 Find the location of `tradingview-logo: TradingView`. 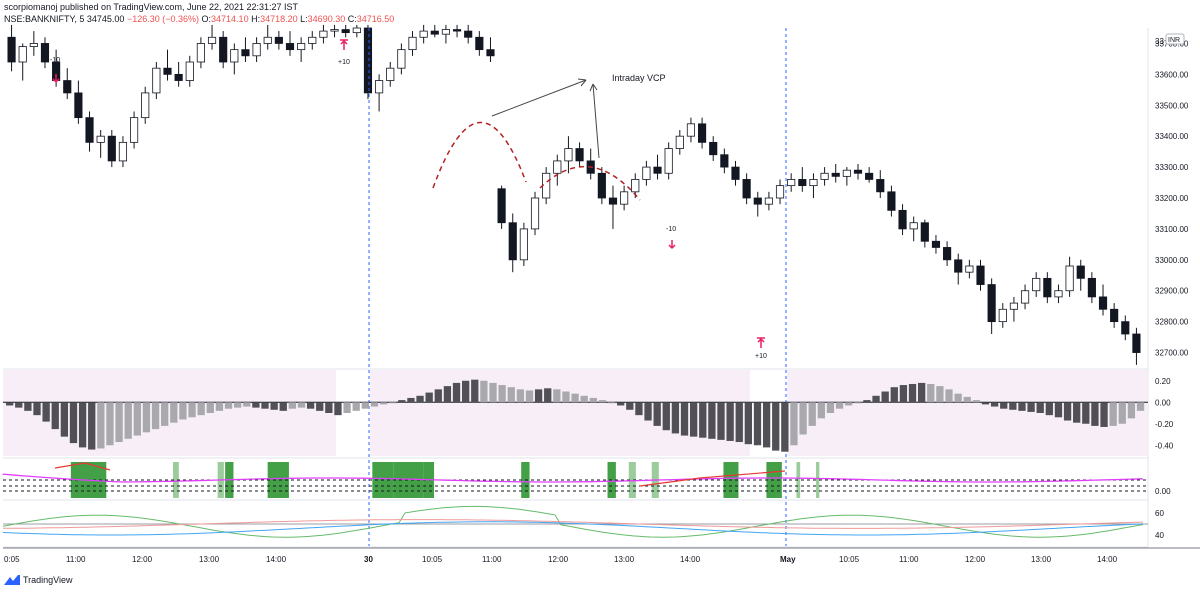

tradingview-logo: TradingView is located at coordinates (38, 580).